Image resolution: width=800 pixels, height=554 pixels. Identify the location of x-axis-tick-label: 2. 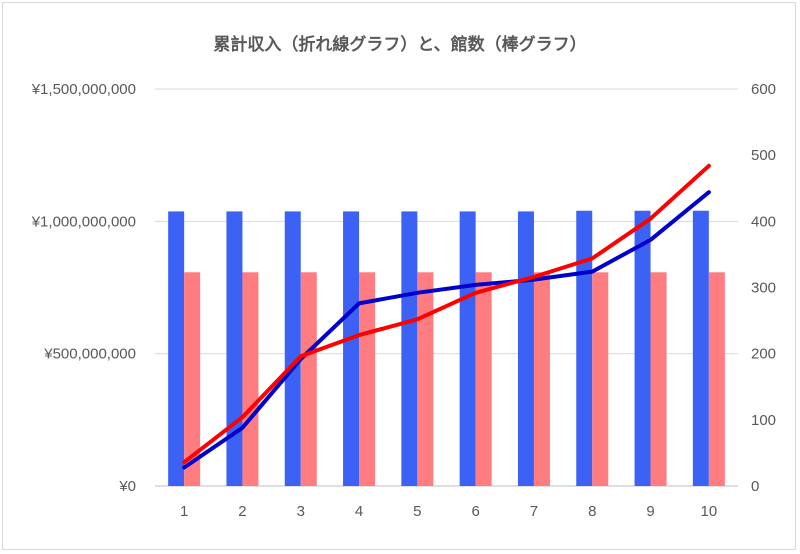
(242, 511).